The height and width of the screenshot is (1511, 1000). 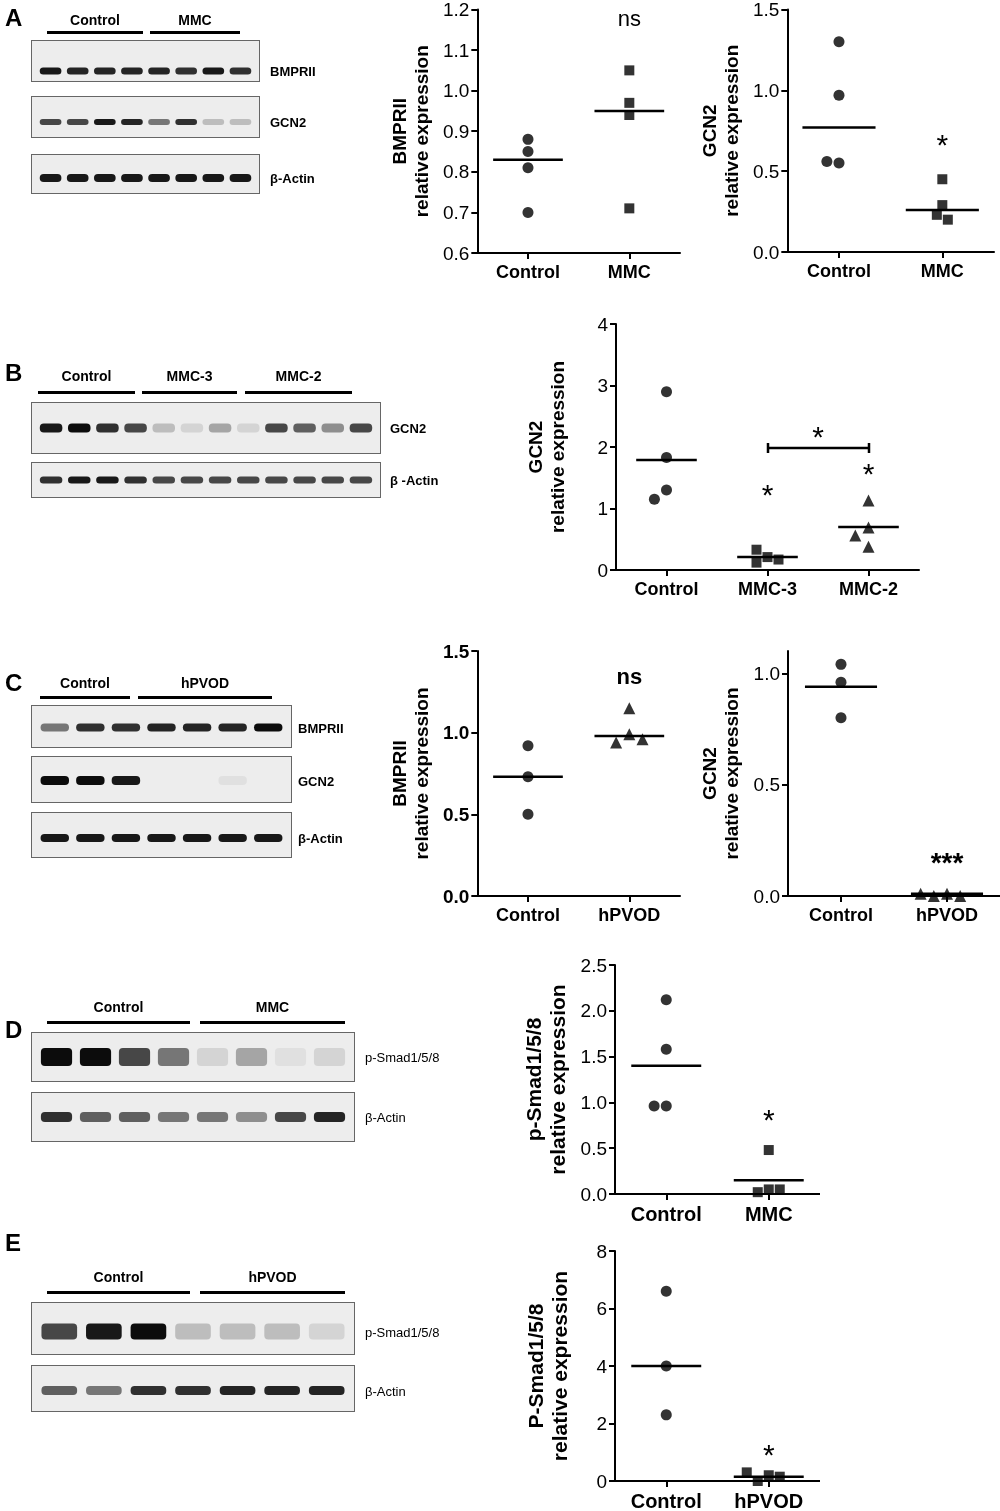 I want to click on x-tick-label: MMC-2, so click(x=868, y=589).